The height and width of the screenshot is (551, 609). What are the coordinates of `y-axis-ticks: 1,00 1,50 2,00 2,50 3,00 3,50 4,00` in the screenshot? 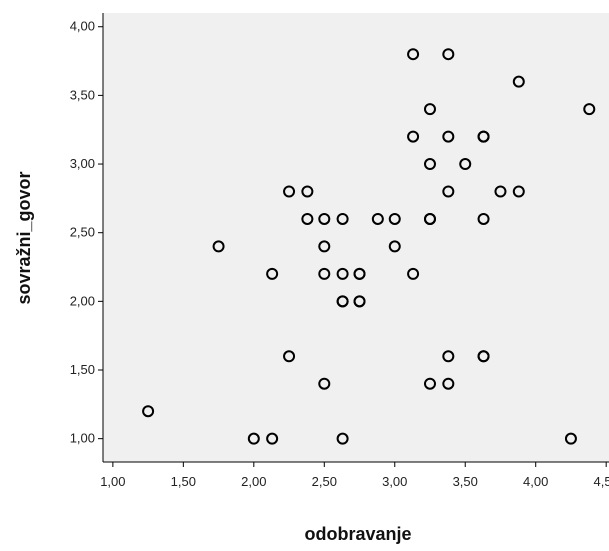 It's located at (86, 232).